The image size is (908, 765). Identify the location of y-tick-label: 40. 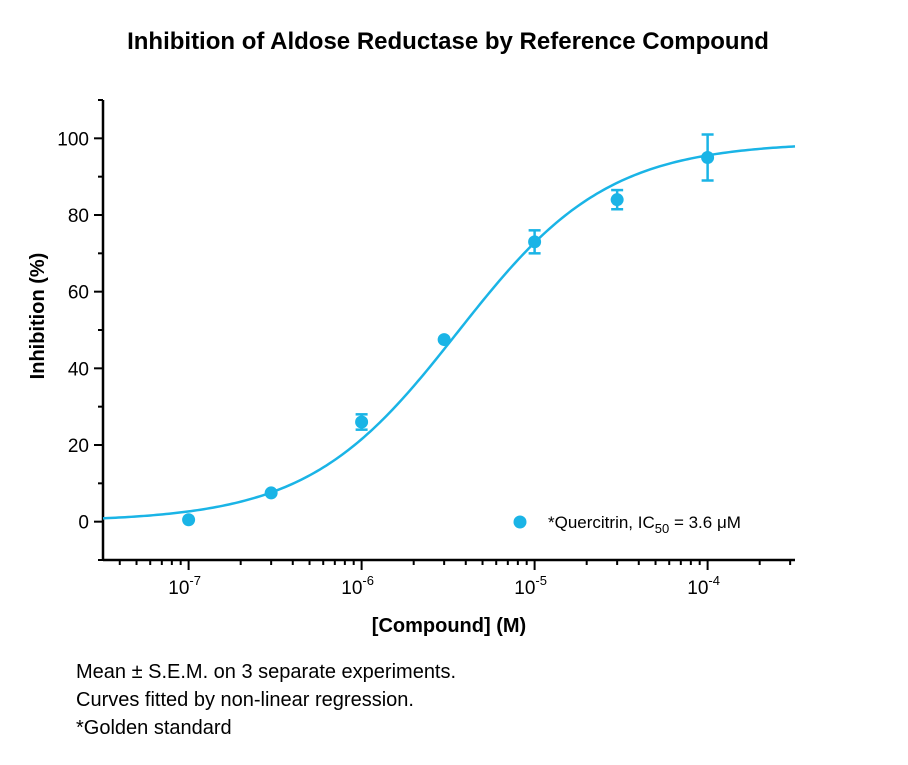
(78, 369).